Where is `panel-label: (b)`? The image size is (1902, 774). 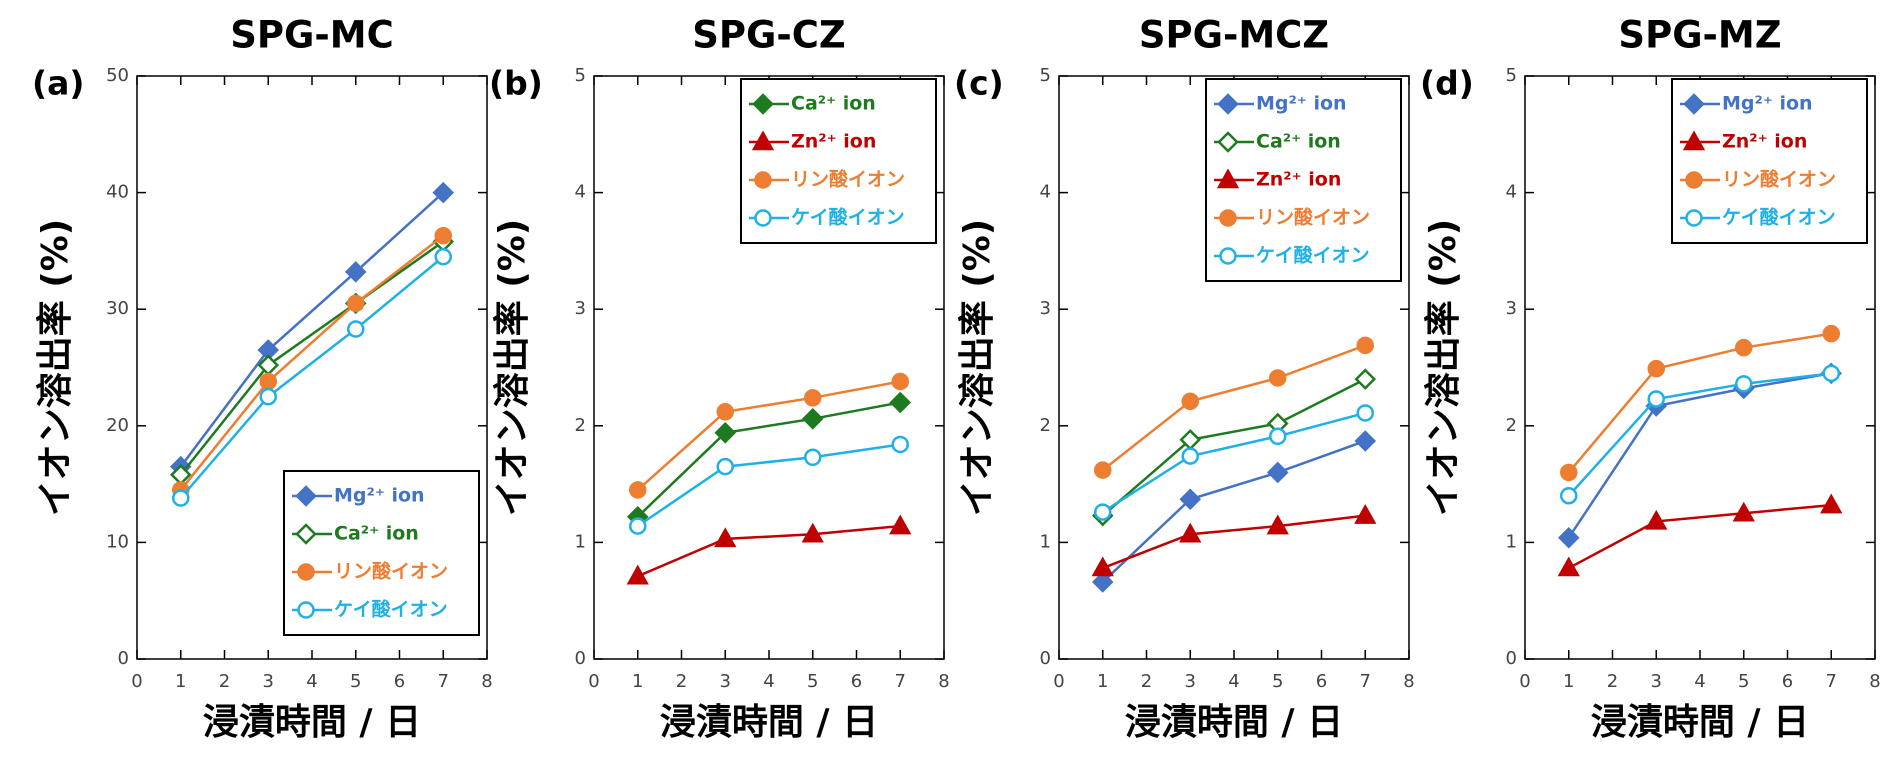 panel-label: (b) is located at coordinates (516, 83).